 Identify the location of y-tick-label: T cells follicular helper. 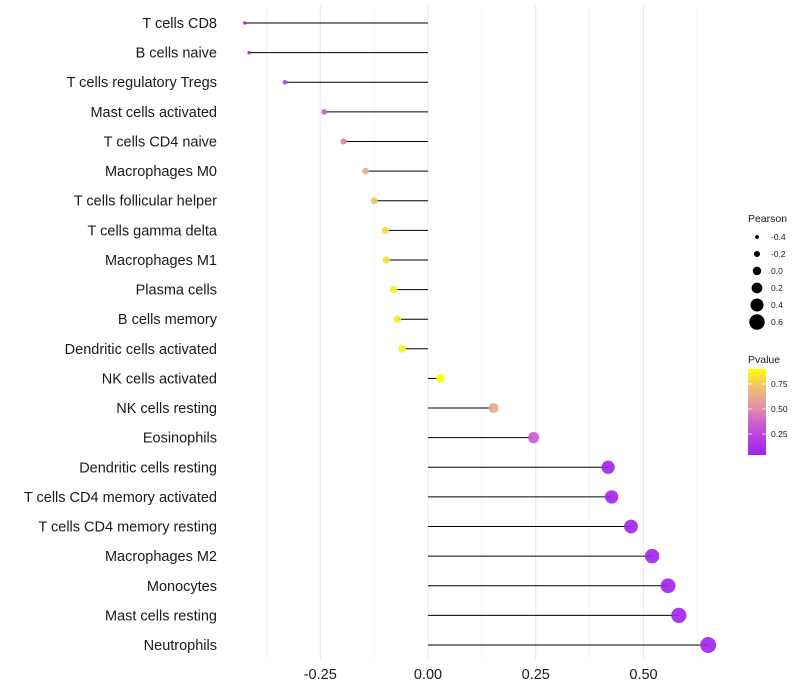
(145, 202).